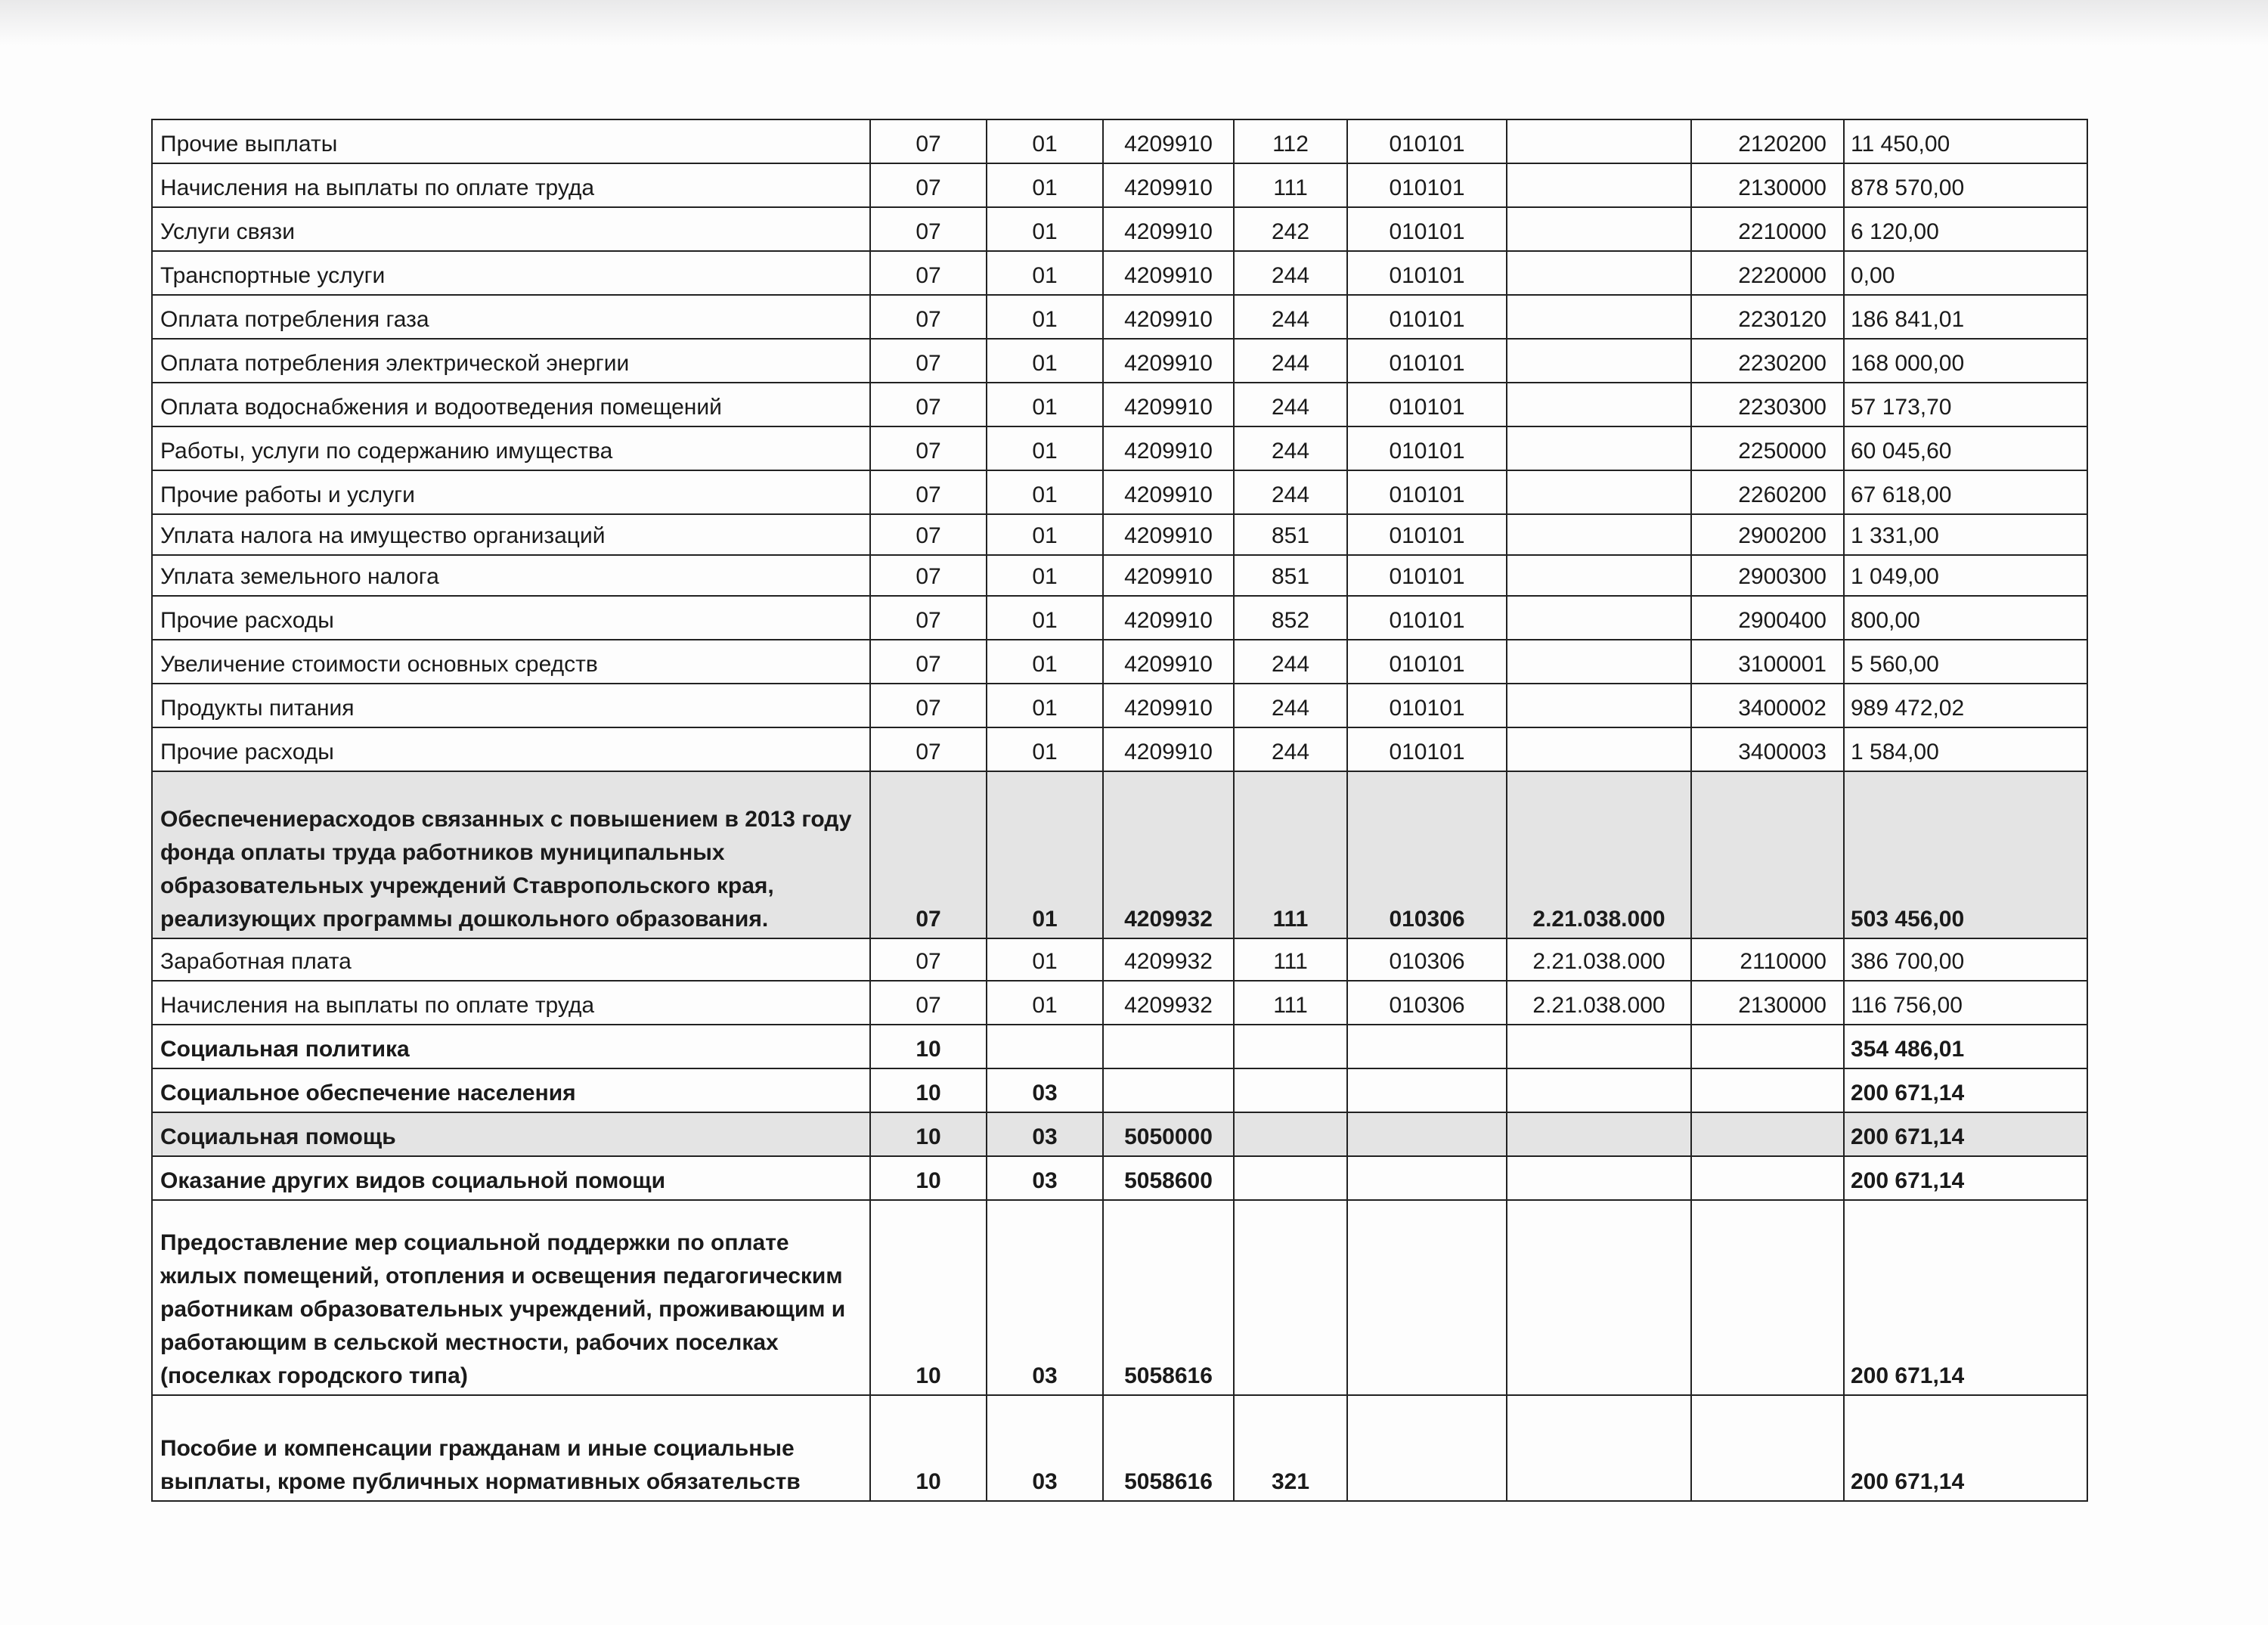  What do you see at coordinates (1767, 617) in the screenshot?
I see `economic-code-cell: 2900400` at bounding box center [1767, 617].